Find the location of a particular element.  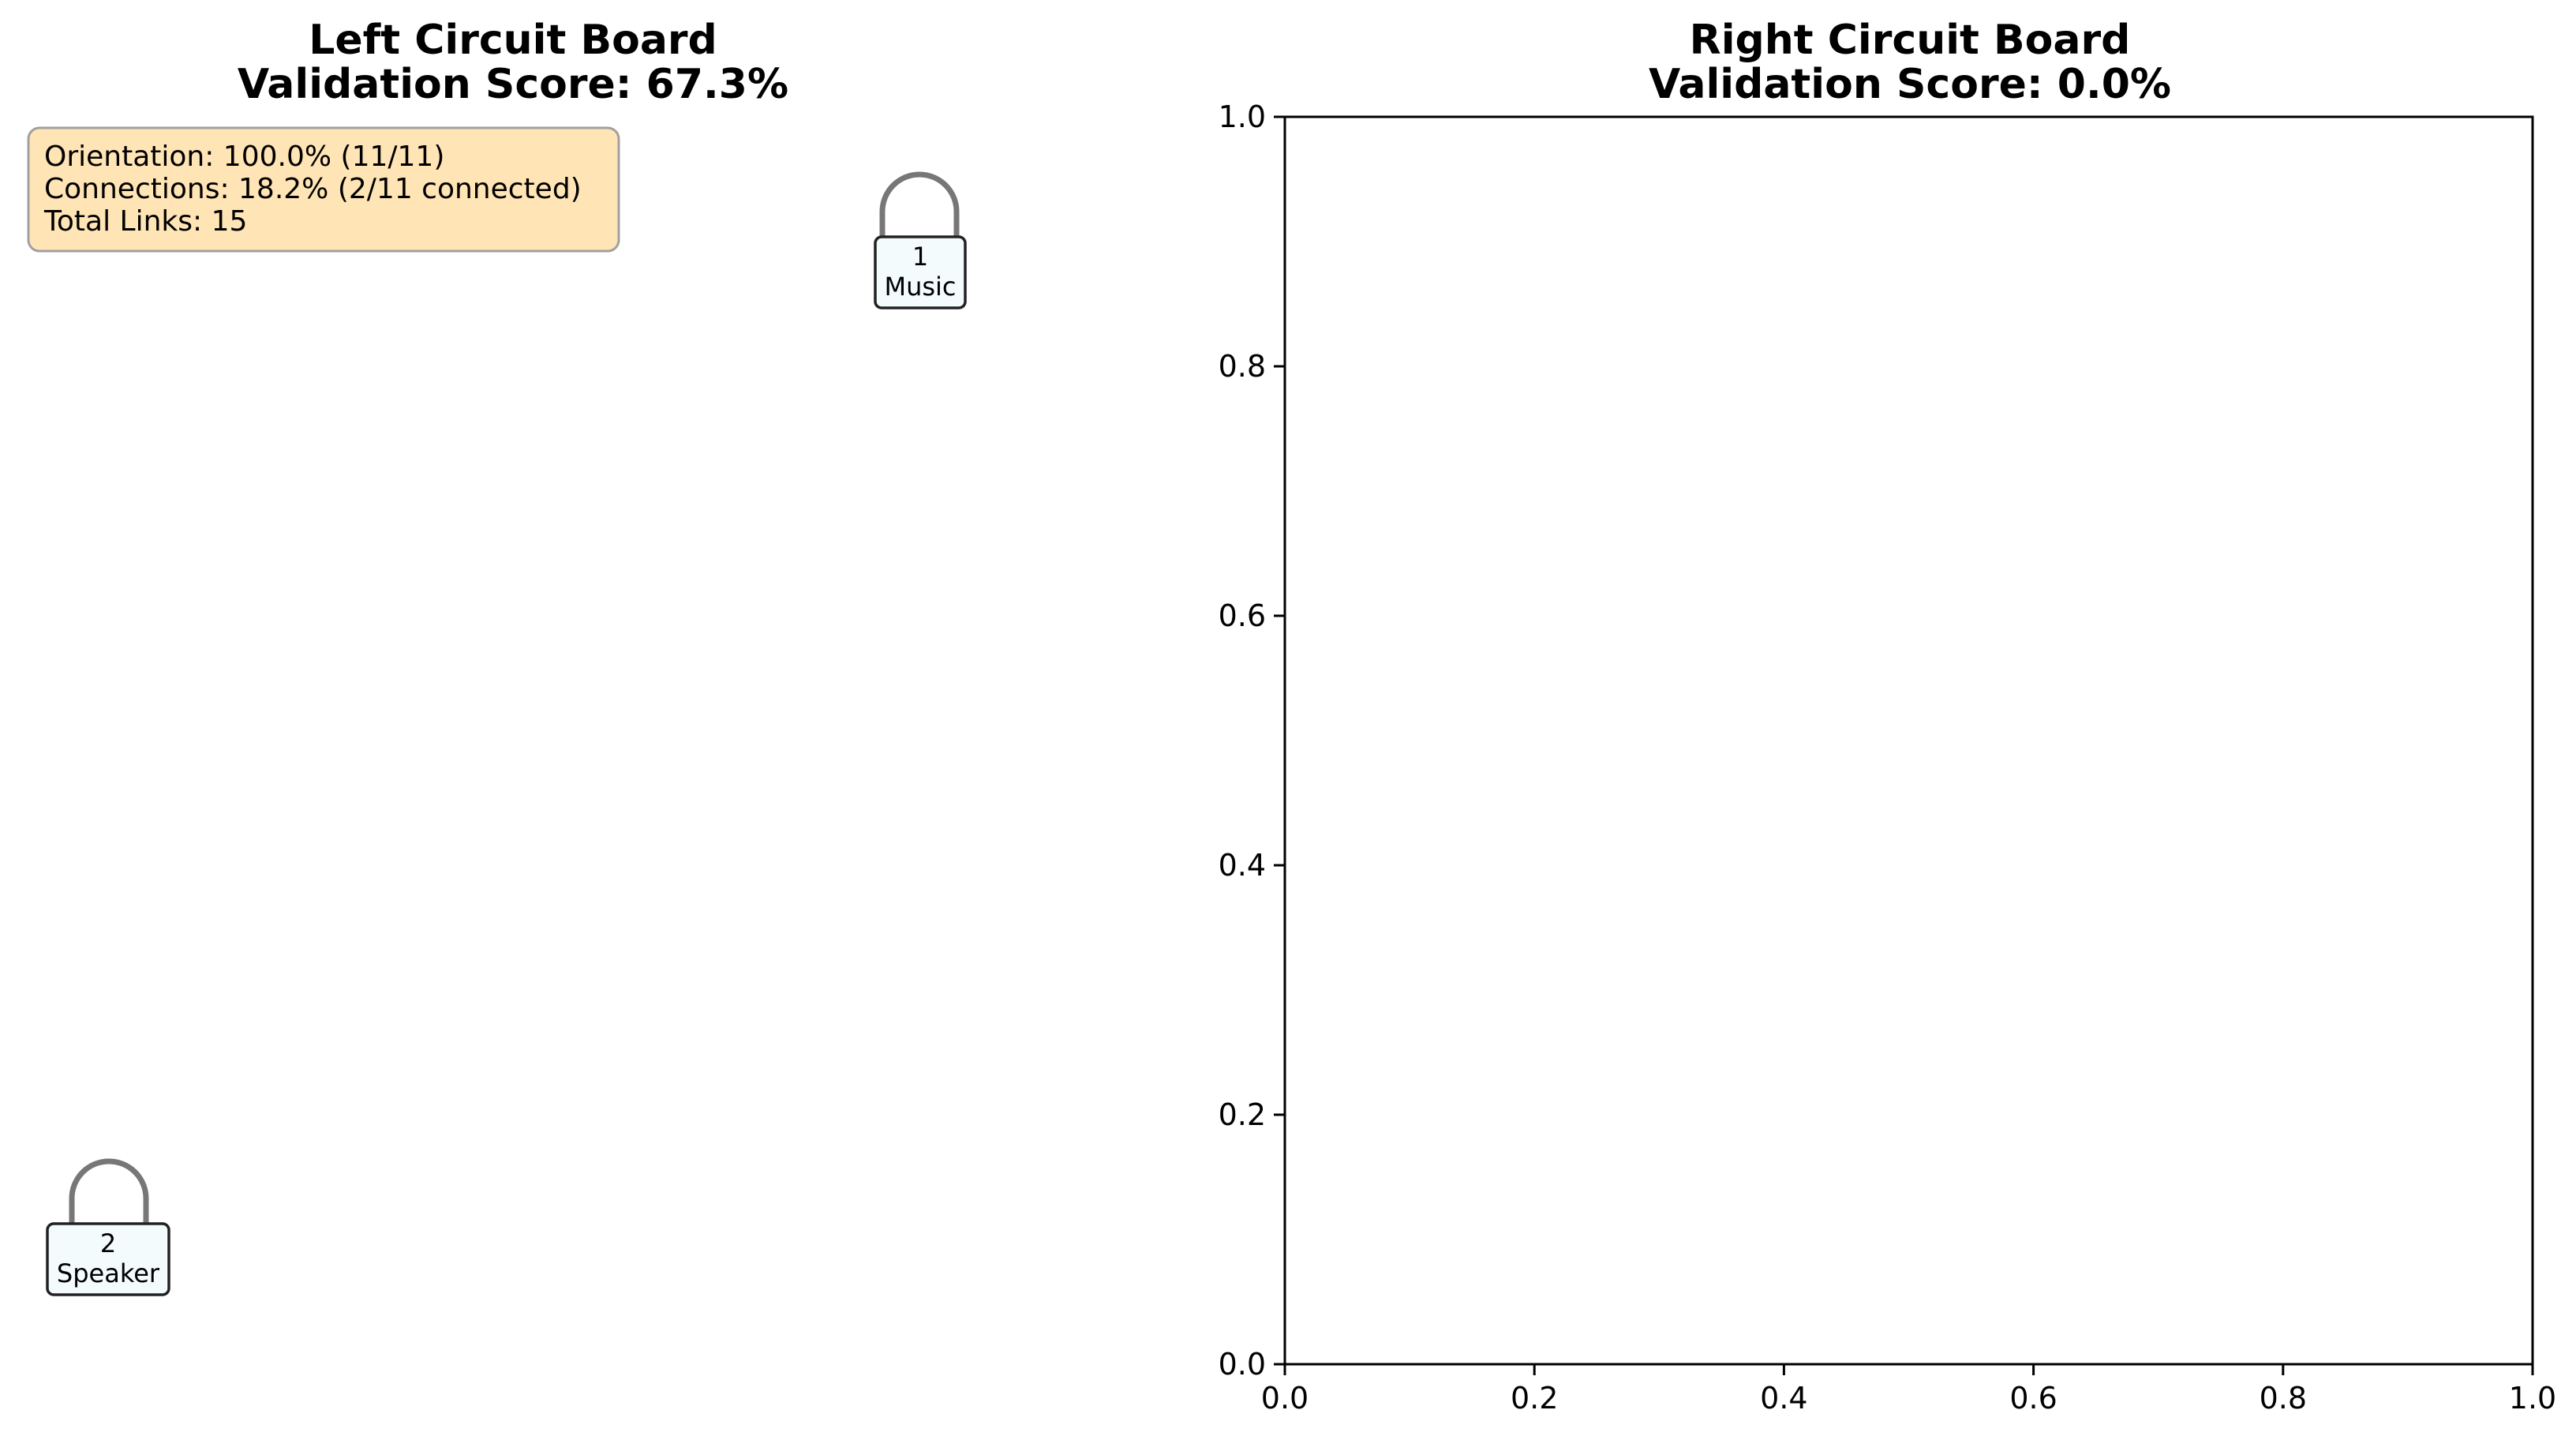

node-speaker: 2 Speaker is located at coordinates (108, 1227).